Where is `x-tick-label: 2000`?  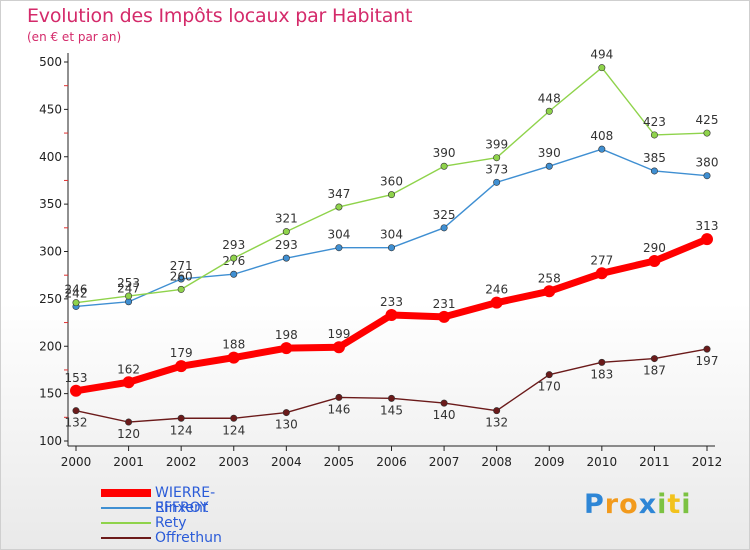 x-tick-label: 2000 is located at coordinates (76, 462).